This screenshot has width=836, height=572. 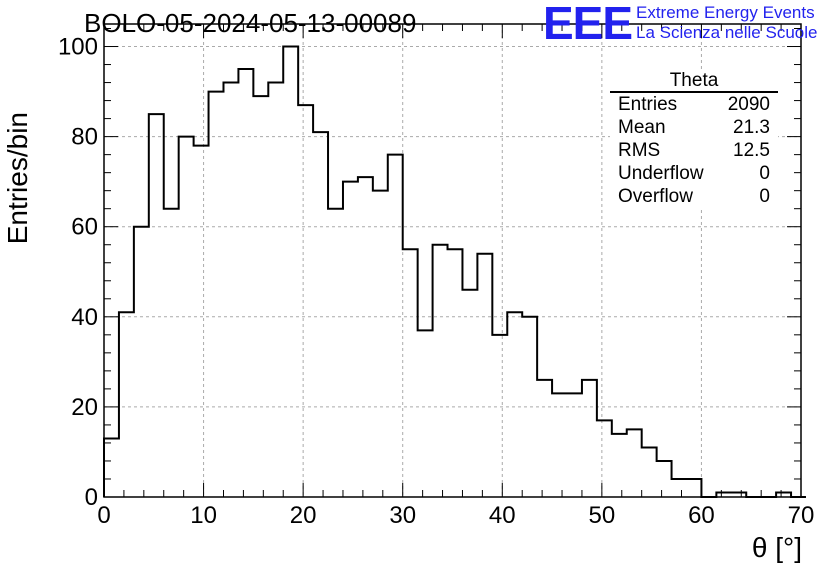 What do you see at coordinates (203, 515) in the screenshot?
I see `x-tick-label: 10` at bounding box center [203, 515].